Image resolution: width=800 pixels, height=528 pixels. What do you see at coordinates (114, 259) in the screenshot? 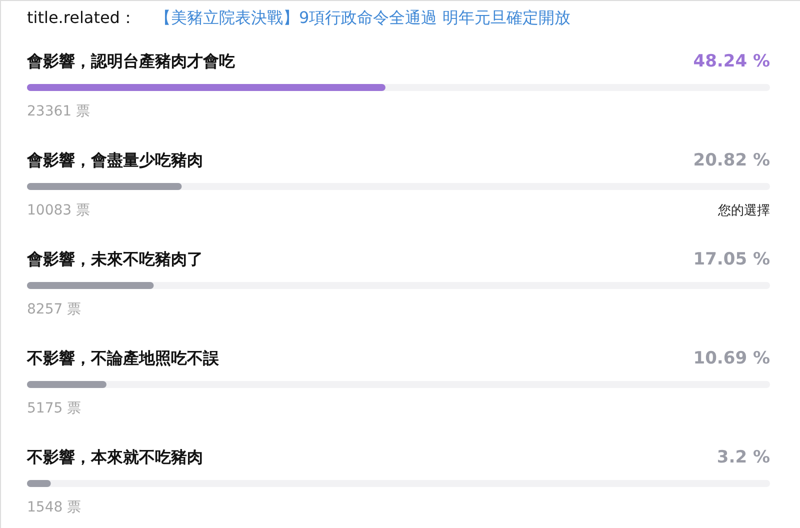
I see `y-tick-label: 會影響，未來不吃豬肉了` at bounding box center [114, 259].